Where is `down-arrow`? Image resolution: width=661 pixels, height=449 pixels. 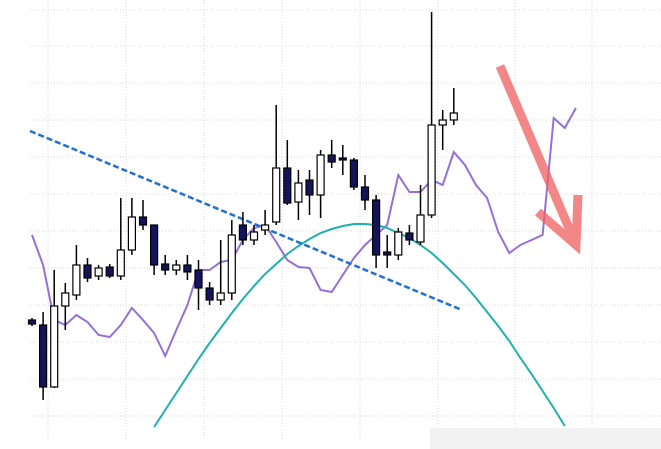 down-arrow is located at coordinates (539, 159).